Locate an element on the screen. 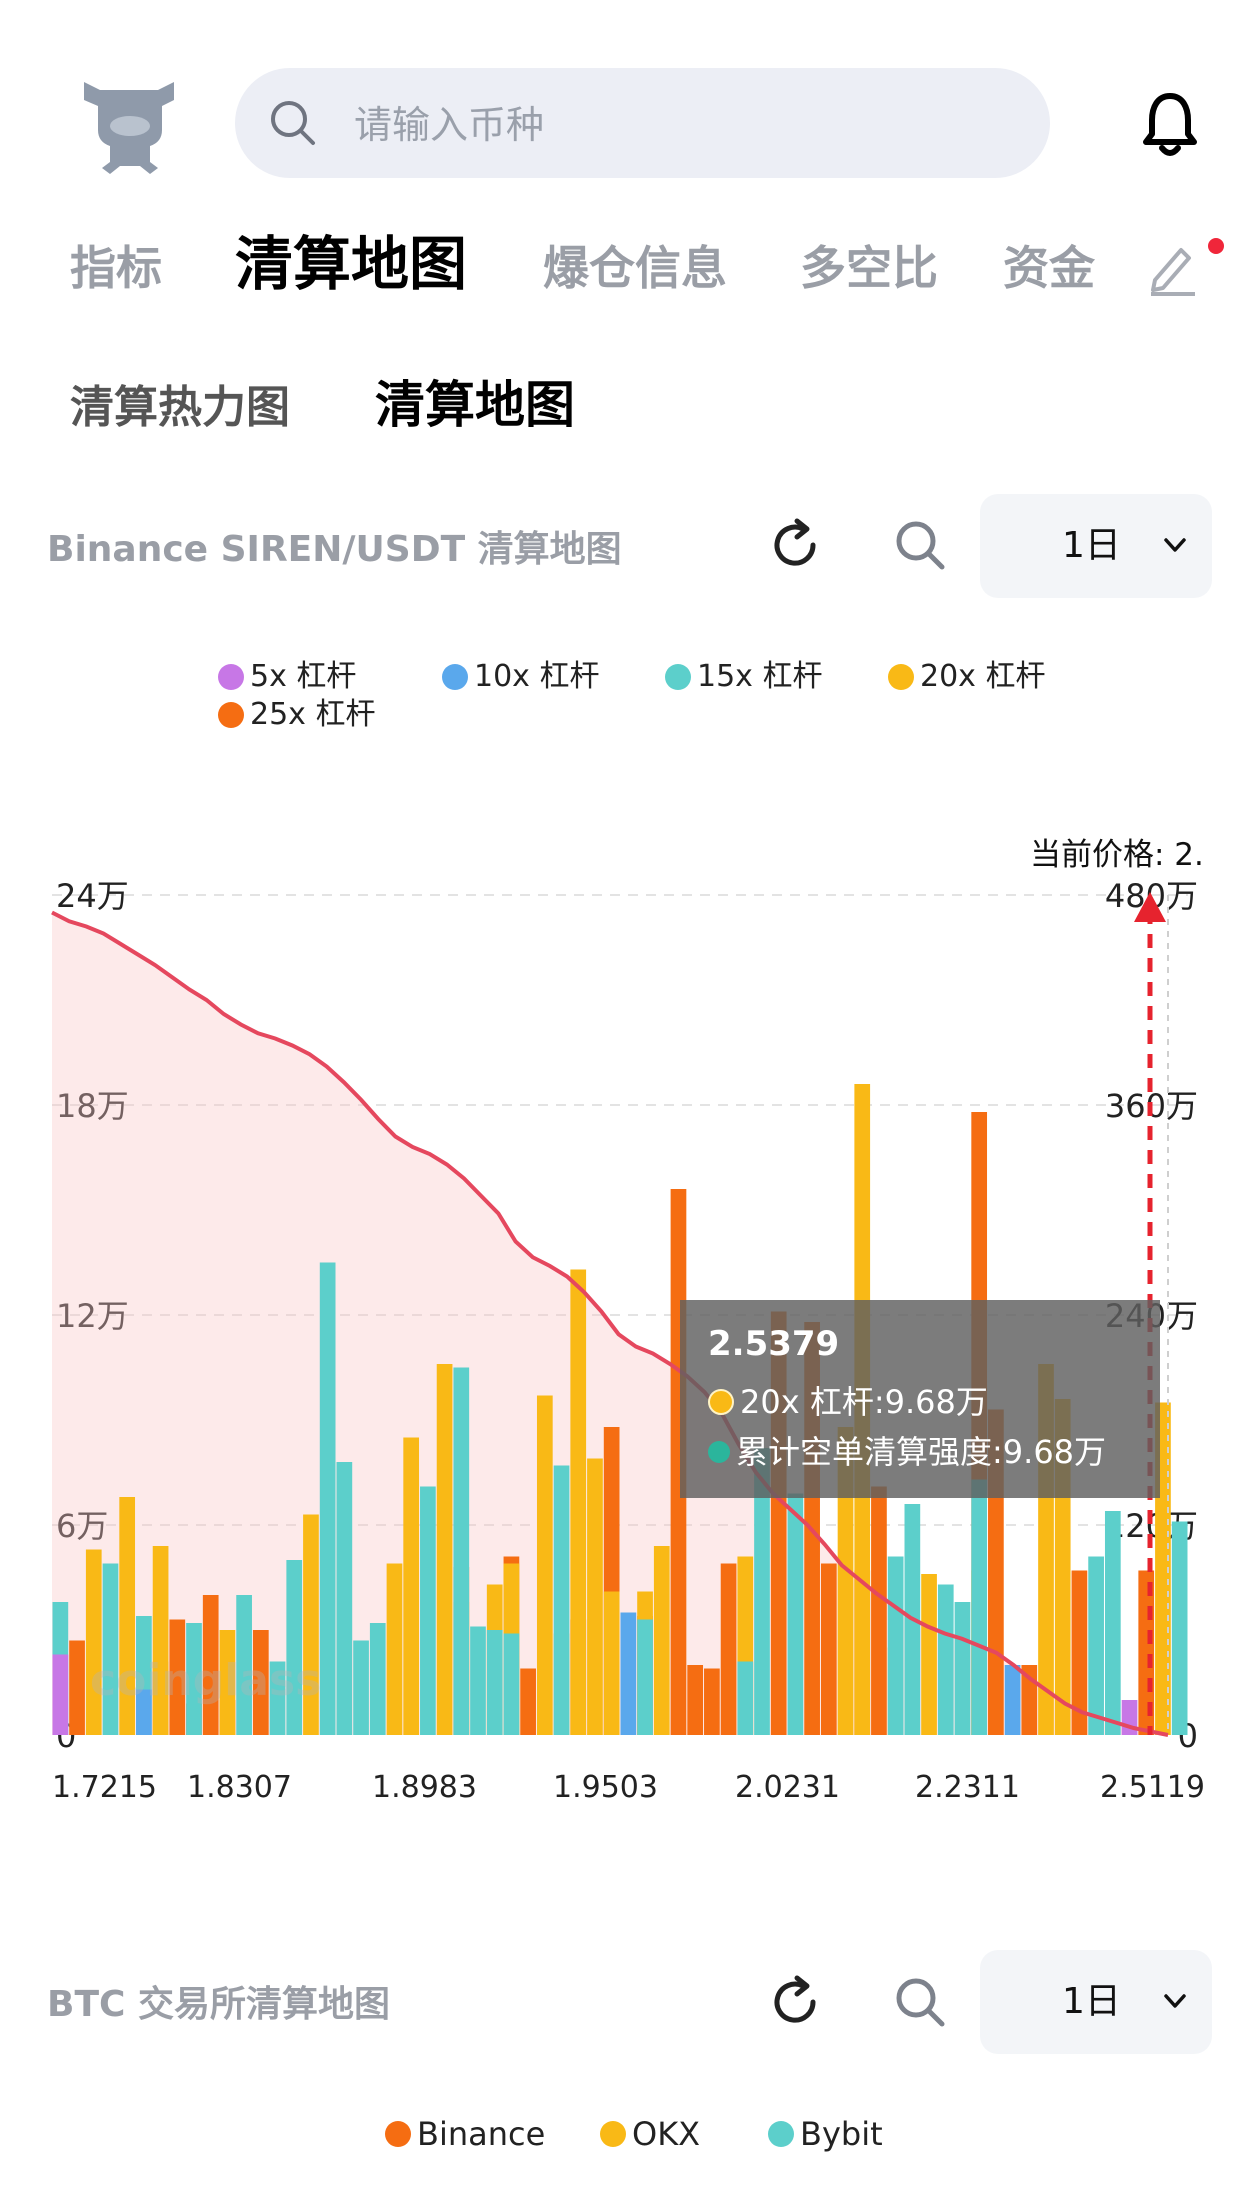 The image size is (1260, 2195). x-tick-label: 1.8307 is located at coordinates (239, 1787).